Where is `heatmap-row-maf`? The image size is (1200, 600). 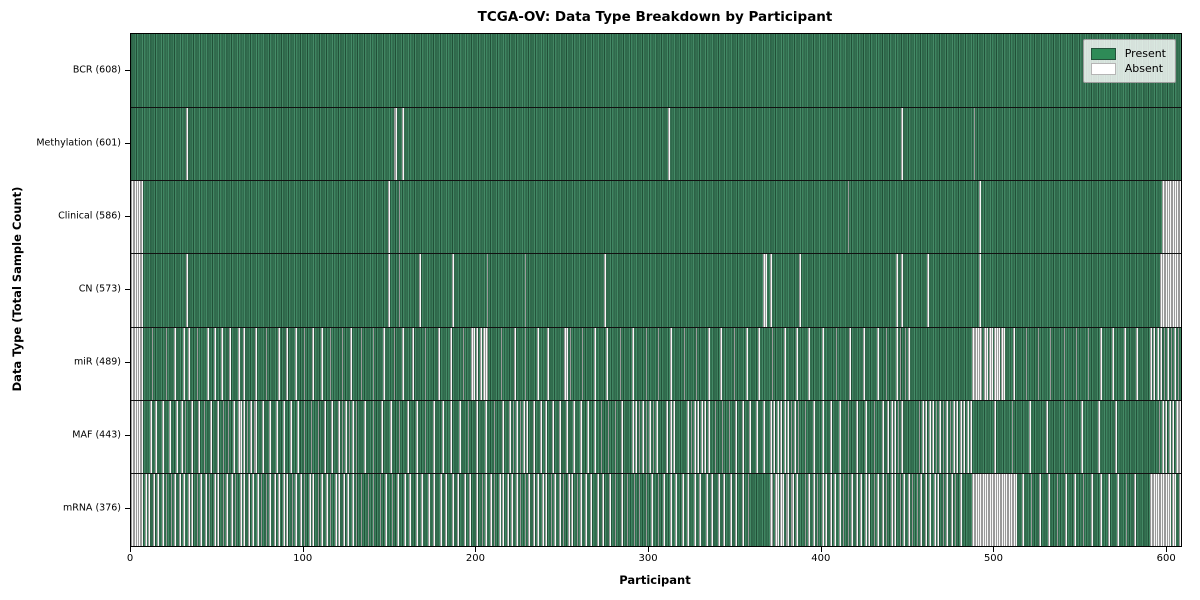 heatmap-row-maf is located at coordinates (656, 436).